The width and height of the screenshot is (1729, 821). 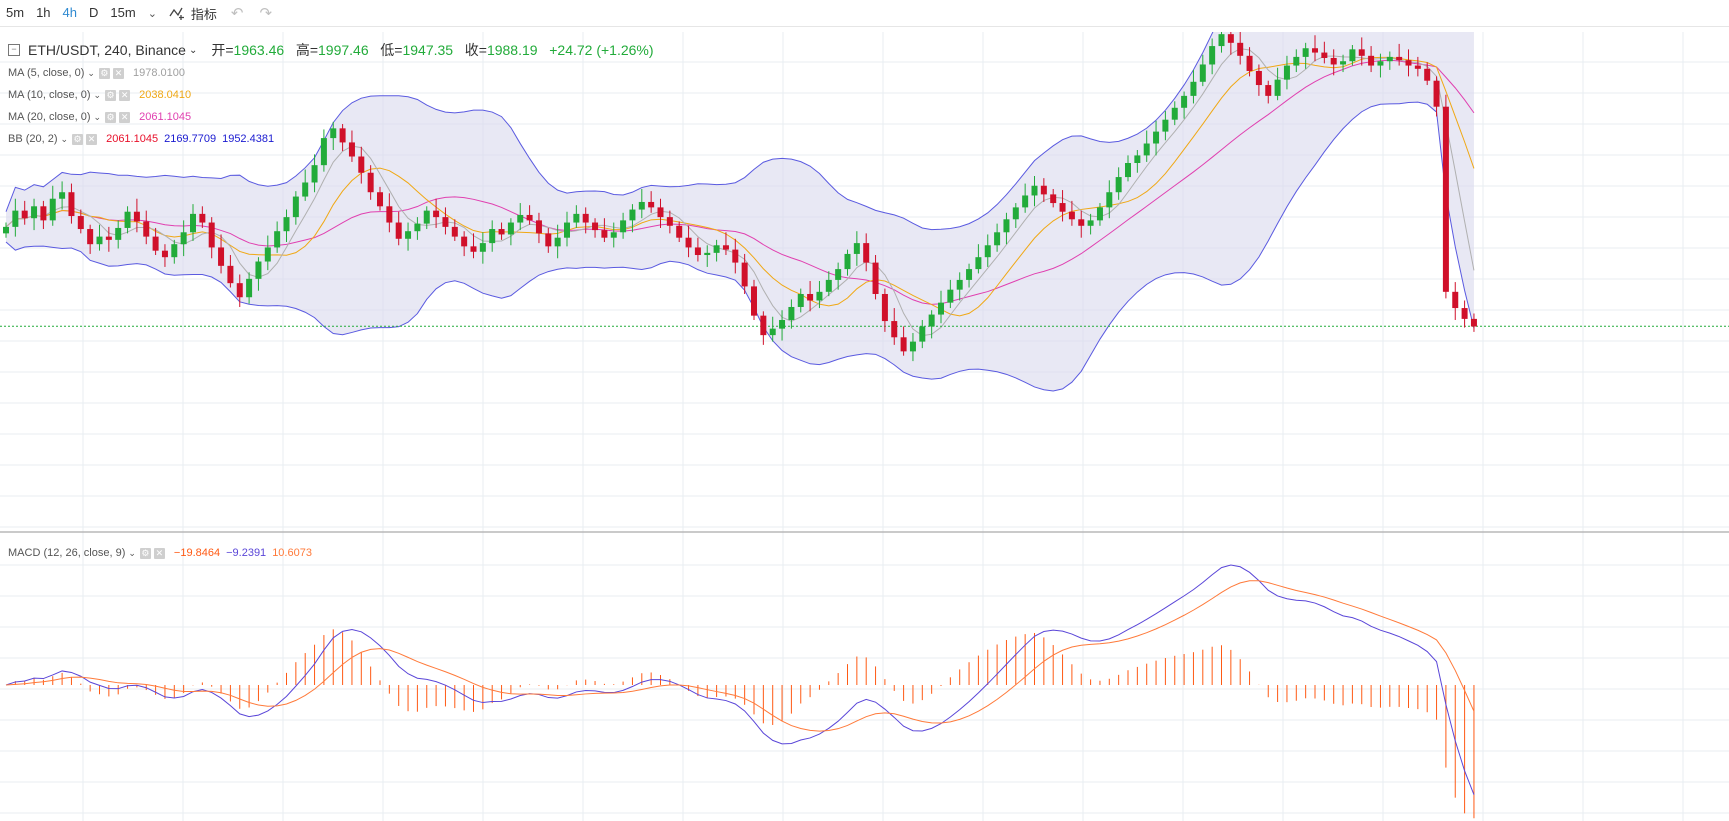 What do you see at coordinates (94, 12) in the screenshot?
I see `interval-d: D` at bounding box center [94, 12].